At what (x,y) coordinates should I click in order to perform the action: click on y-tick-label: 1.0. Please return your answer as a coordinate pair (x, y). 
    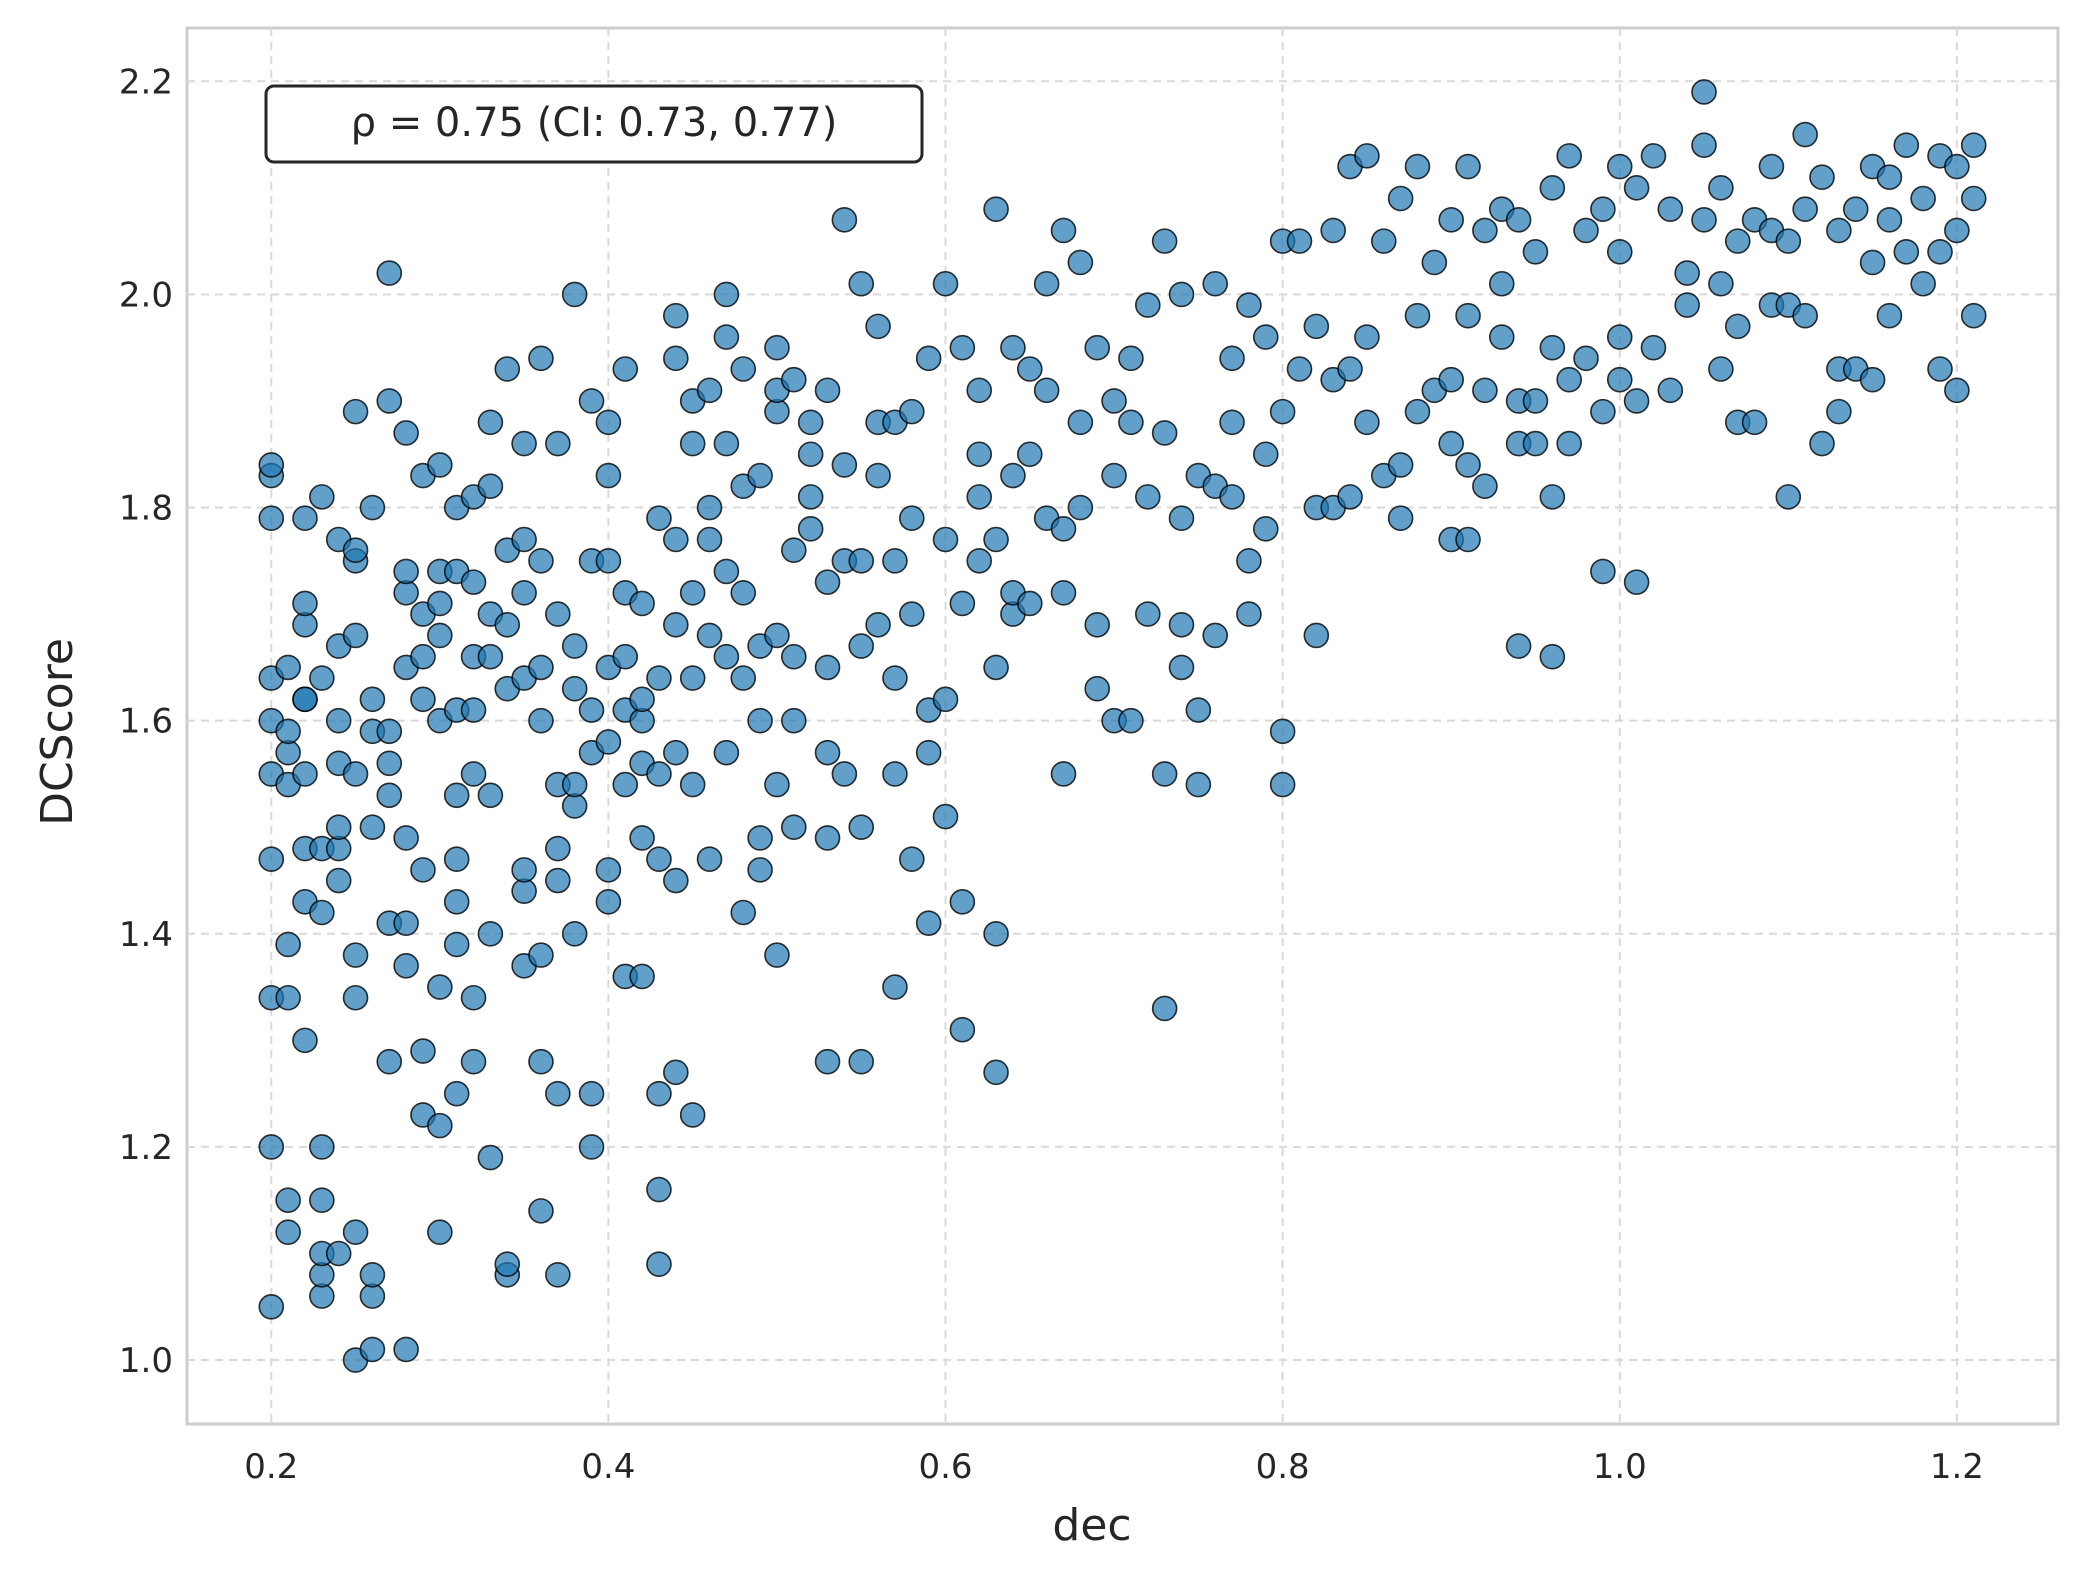
    Looking at the image, I should click on (146, 1361).